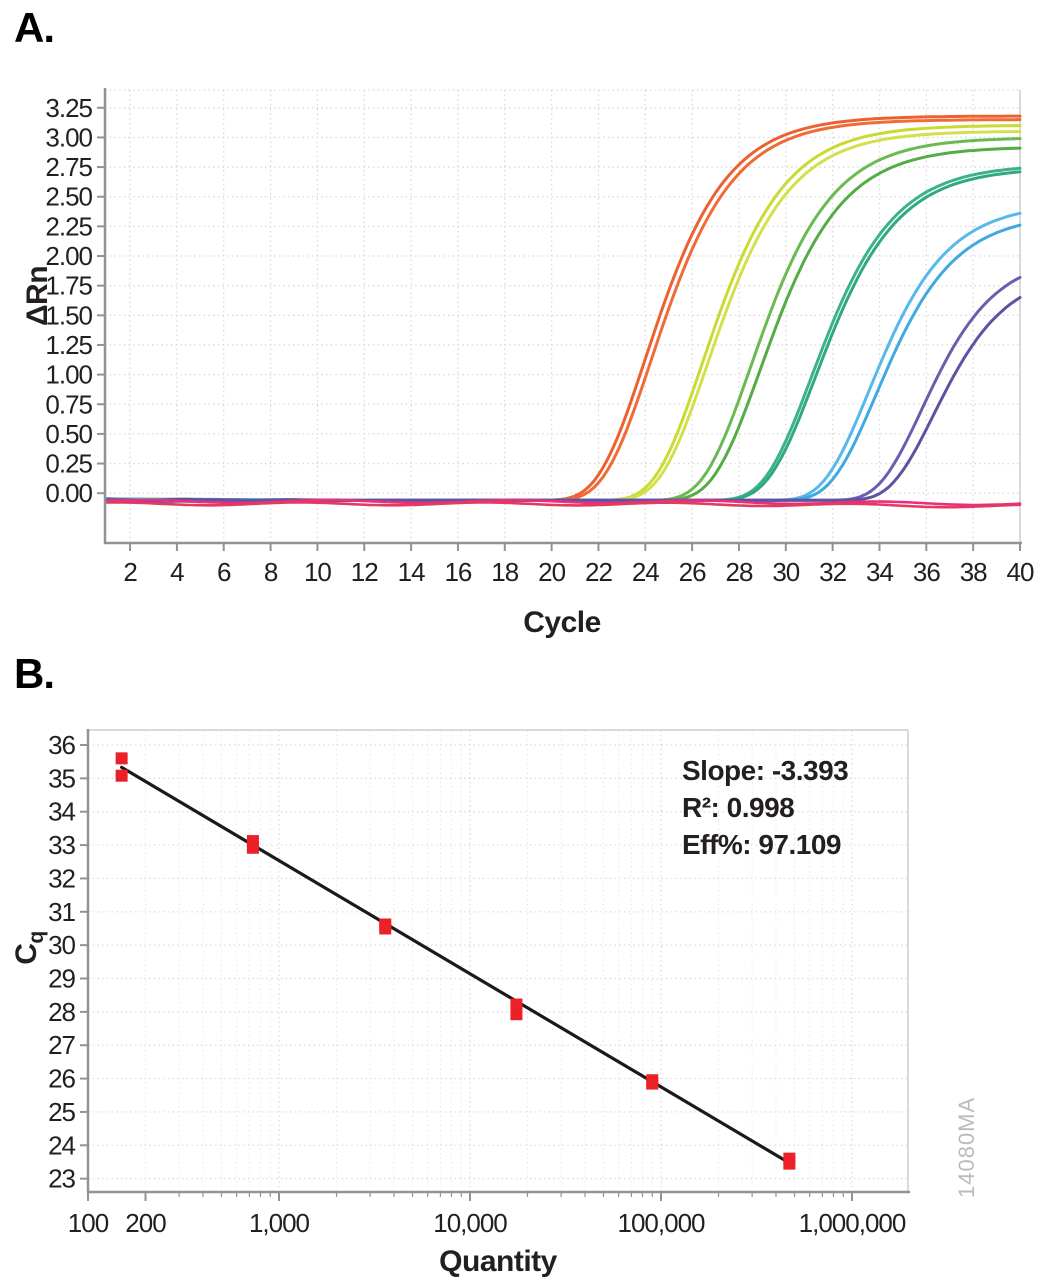 This screenshot has height=1288, width=1040. Describe the element at coordinates (61, 778) in the screenshot. I see `ytick-label-b: 35` at that location.